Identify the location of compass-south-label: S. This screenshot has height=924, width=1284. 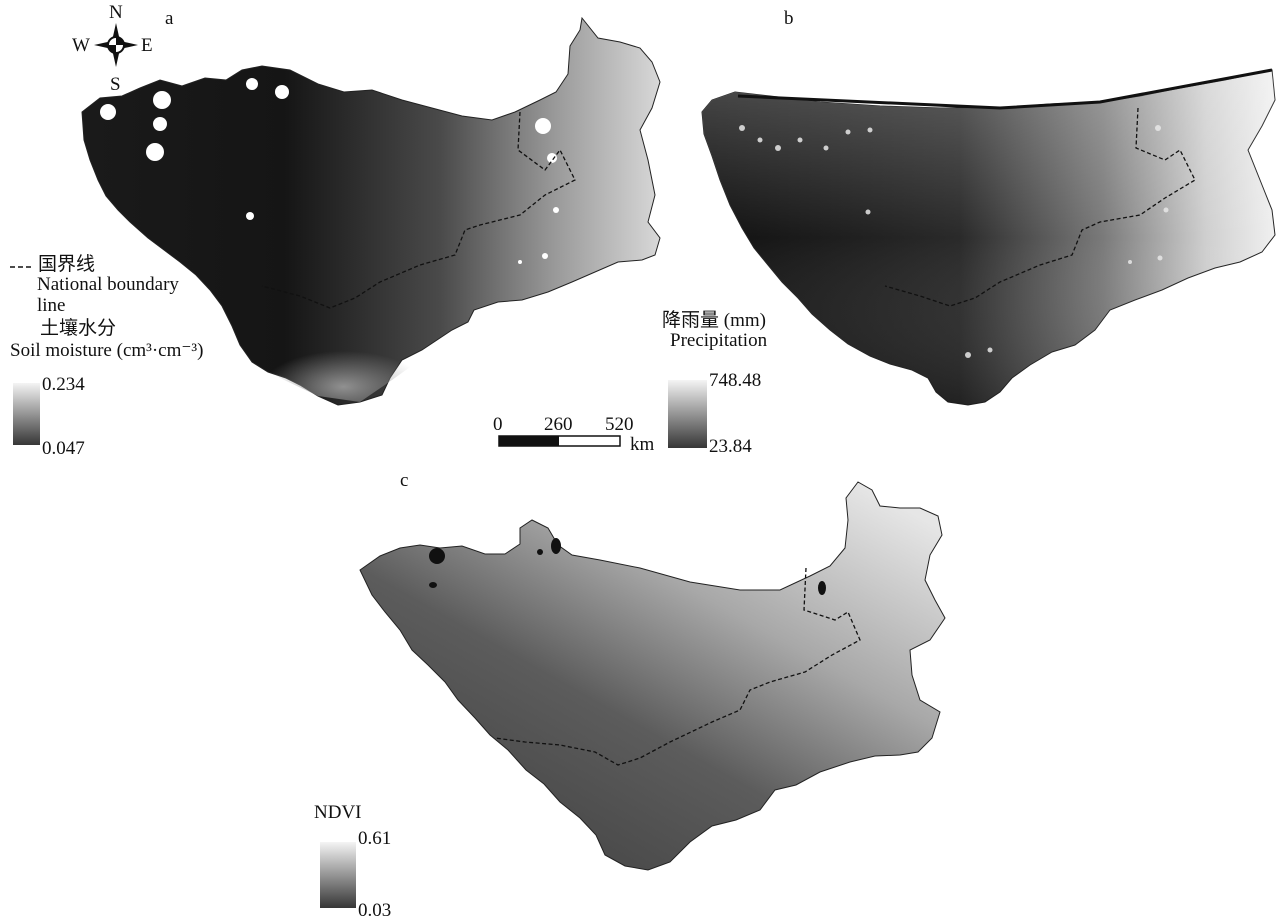
(115, 84).